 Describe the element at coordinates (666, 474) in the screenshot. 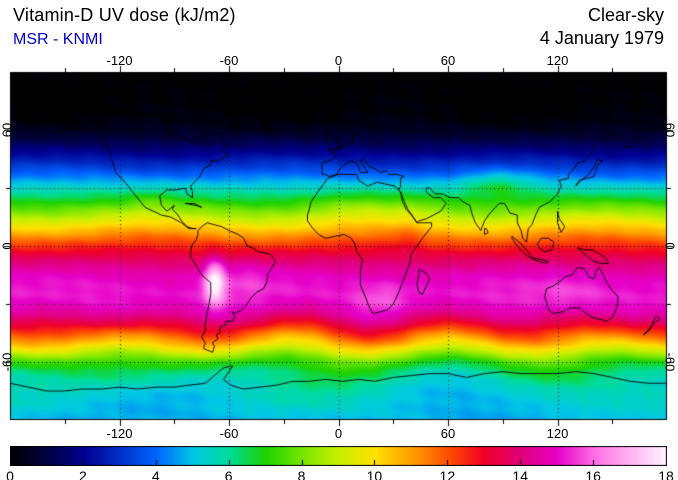

I see `colorbar-tick-label: 18` at that location.